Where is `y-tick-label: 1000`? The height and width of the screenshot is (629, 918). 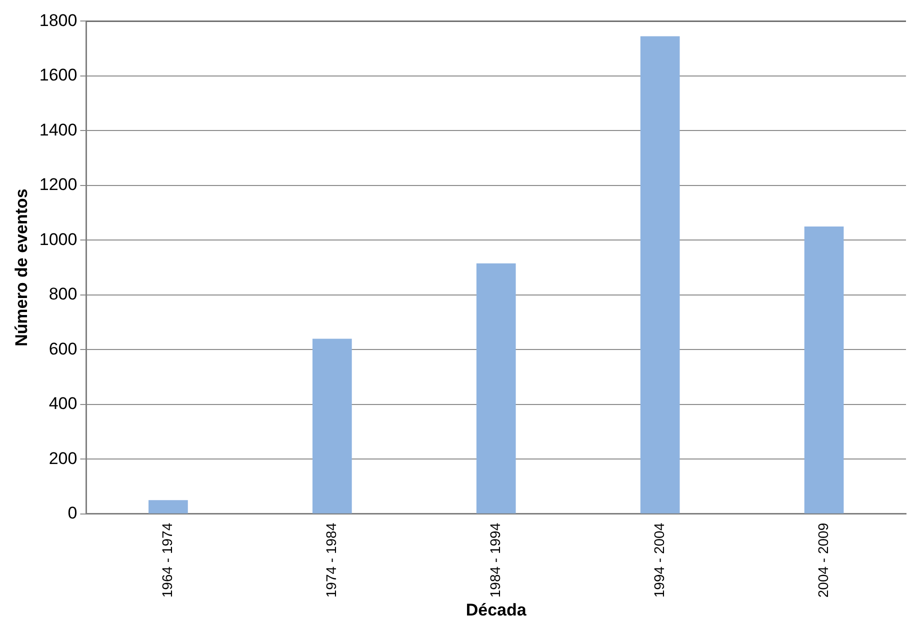 y-tick-label: 1000 is located at coordinates (58, 239).